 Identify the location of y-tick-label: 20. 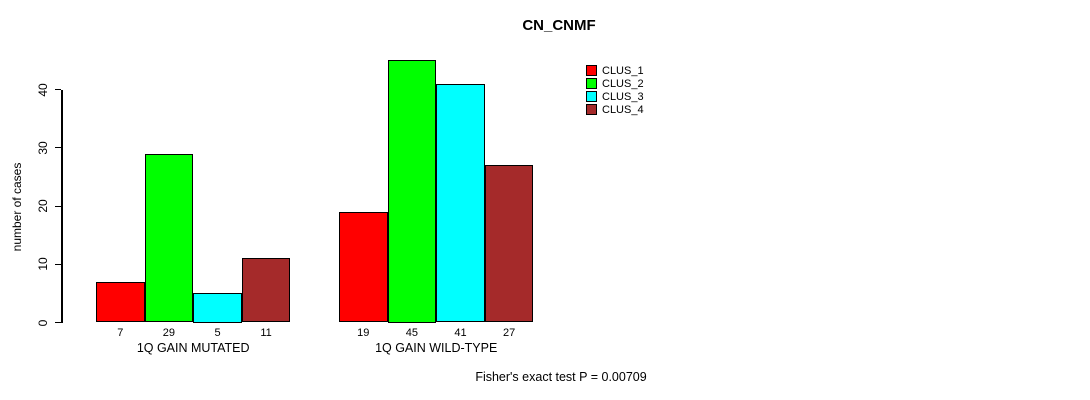
(43, 206).